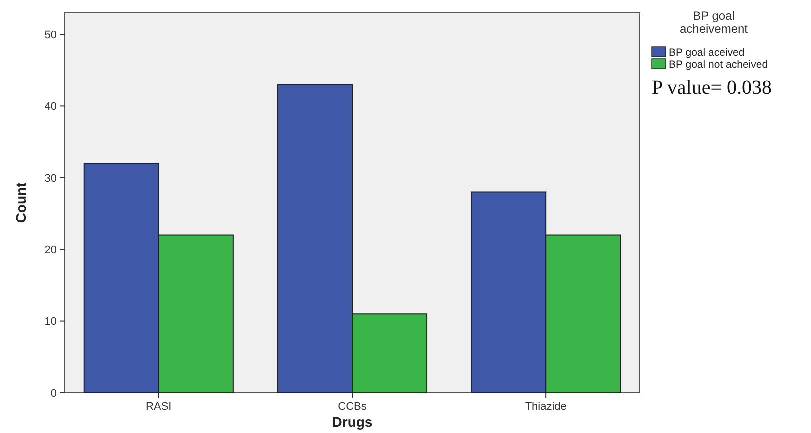  What do you see at coordinates (53, 394) in the screenshot?
I see `y-tick-label: 0` at bounding box center [53, 394].